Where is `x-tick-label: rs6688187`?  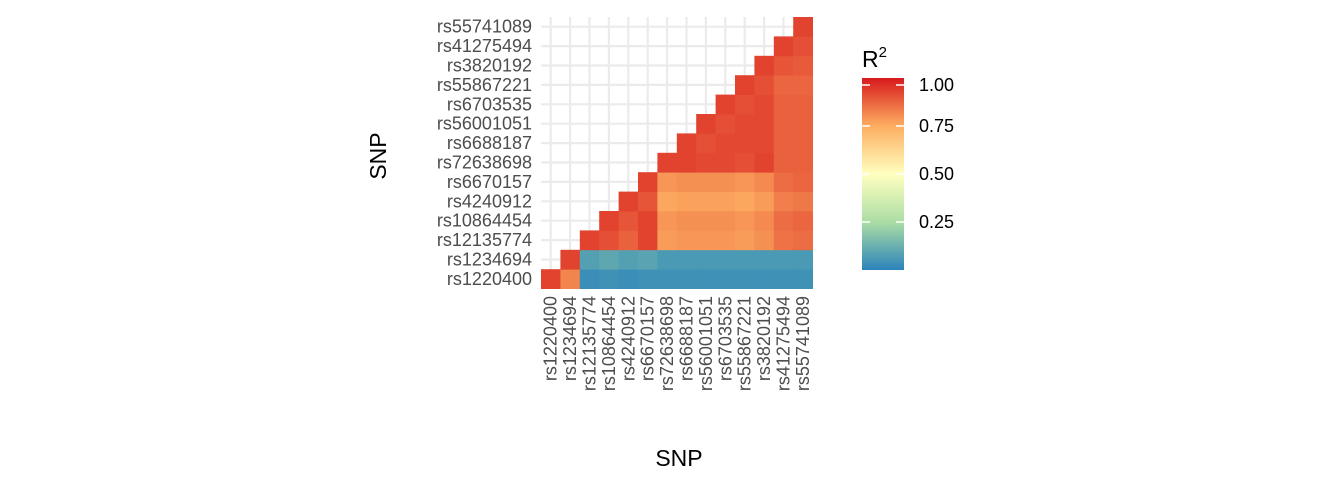
x-tick-label: rs6688187 is located at coordinates (687, 338).